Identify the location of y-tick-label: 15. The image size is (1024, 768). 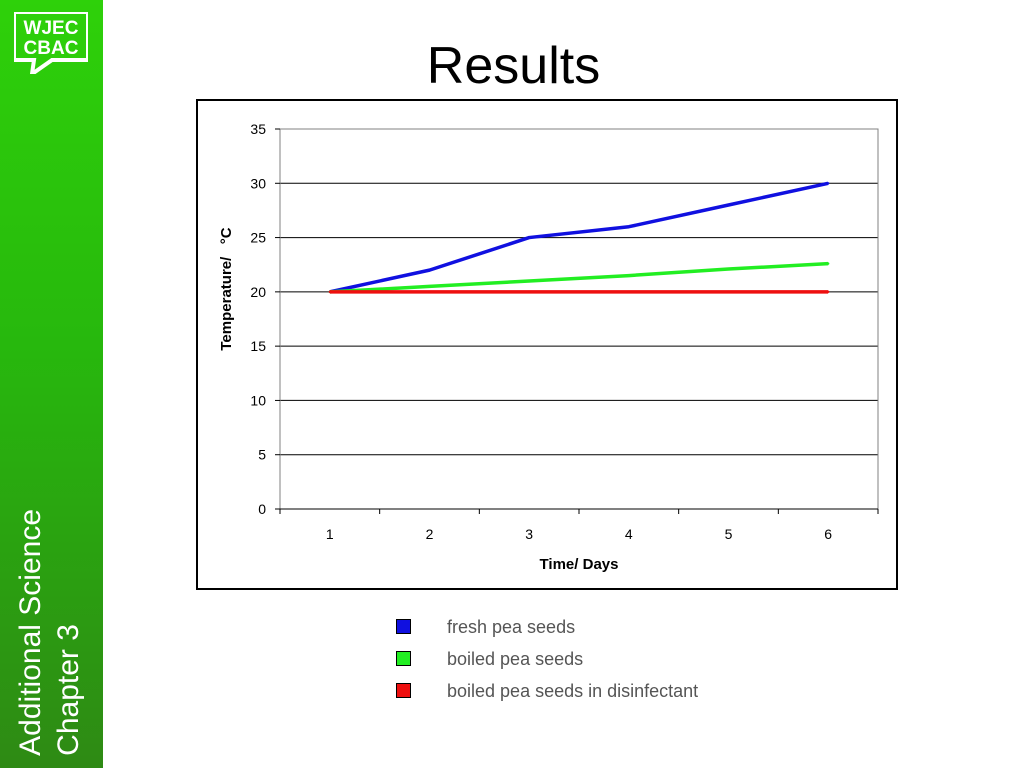
(258, 346).